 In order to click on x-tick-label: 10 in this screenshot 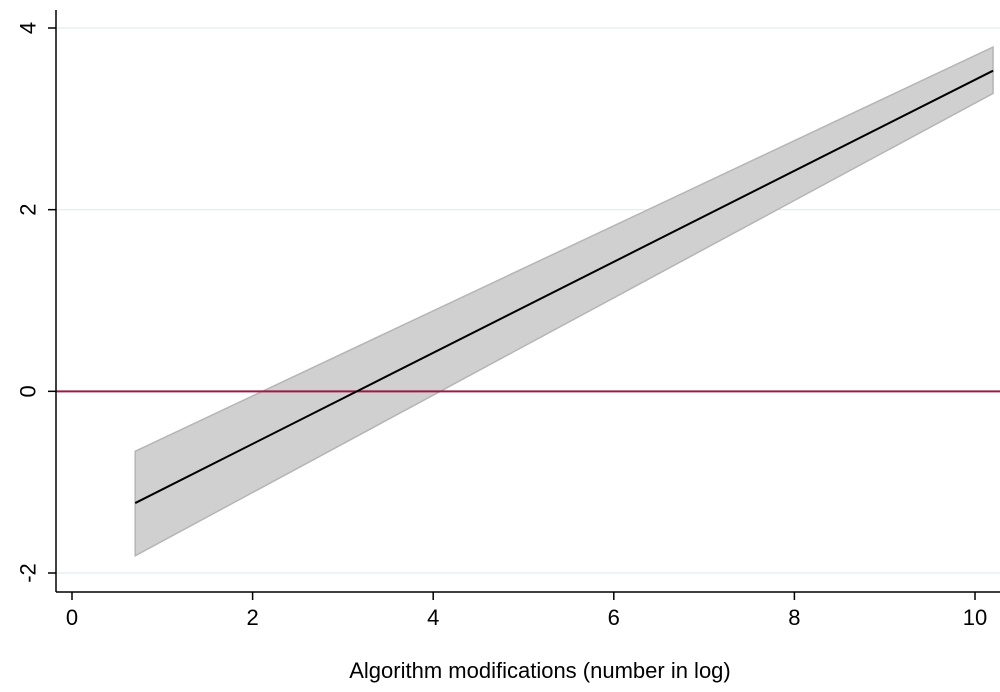, I will do `click(975, 617)`.